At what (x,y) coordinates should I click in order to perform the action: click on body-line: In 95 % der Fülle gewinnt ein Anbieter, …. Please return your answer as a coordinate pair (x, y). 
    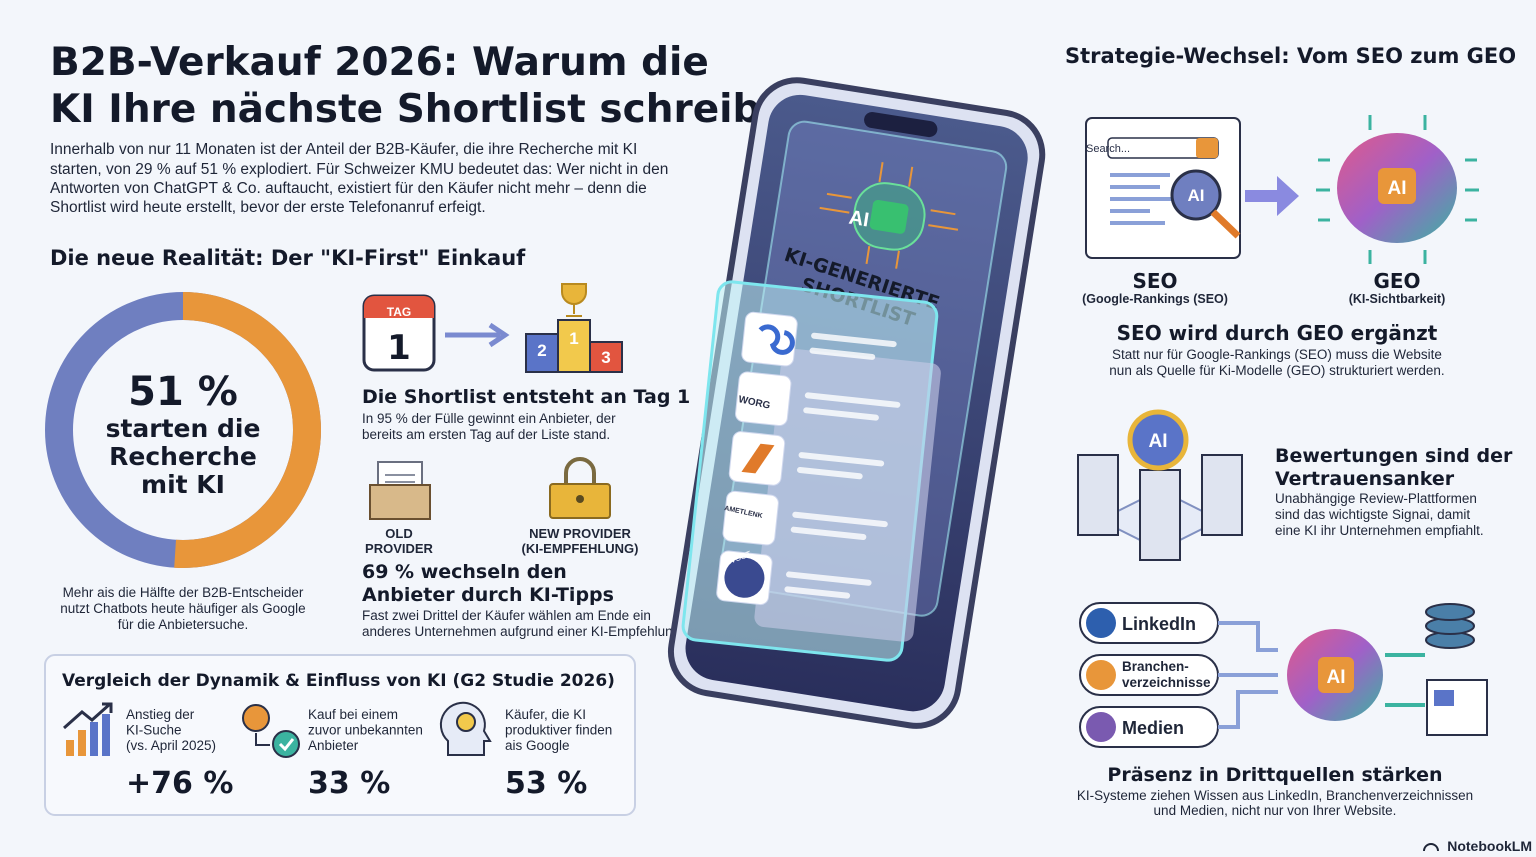
    Looking at the image, I should click on (489, 418).